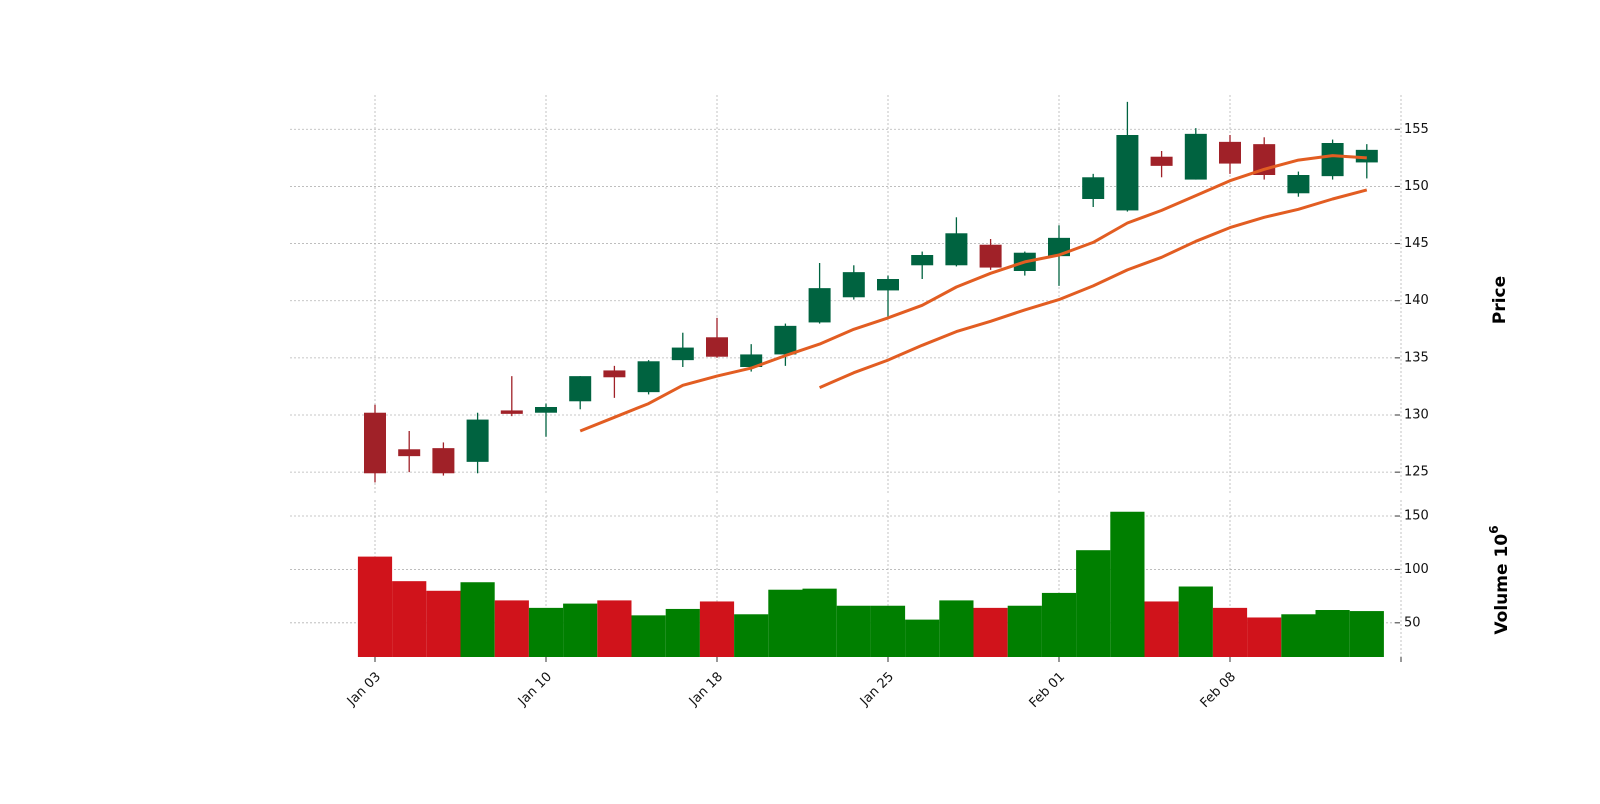 This screenshot has width=1600, height=804. I want to click on volume-panel, so click(870, 584).